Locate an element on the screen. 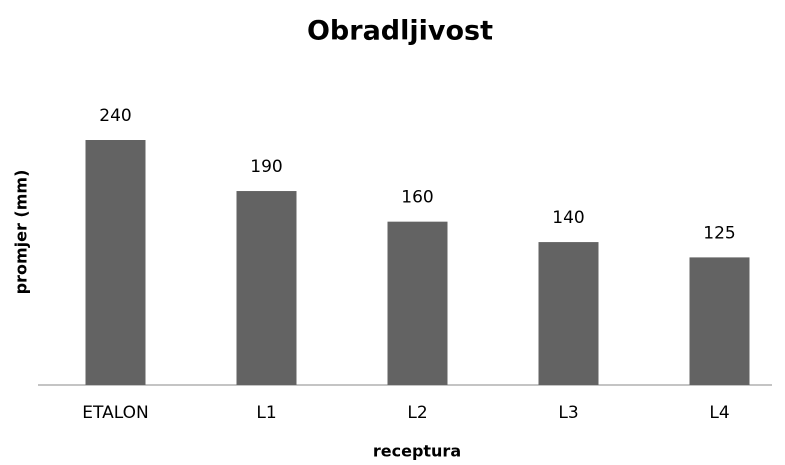 The height and width of the screenshot is (465, 785). data-label: 190 is located at coordinates (266, 167).